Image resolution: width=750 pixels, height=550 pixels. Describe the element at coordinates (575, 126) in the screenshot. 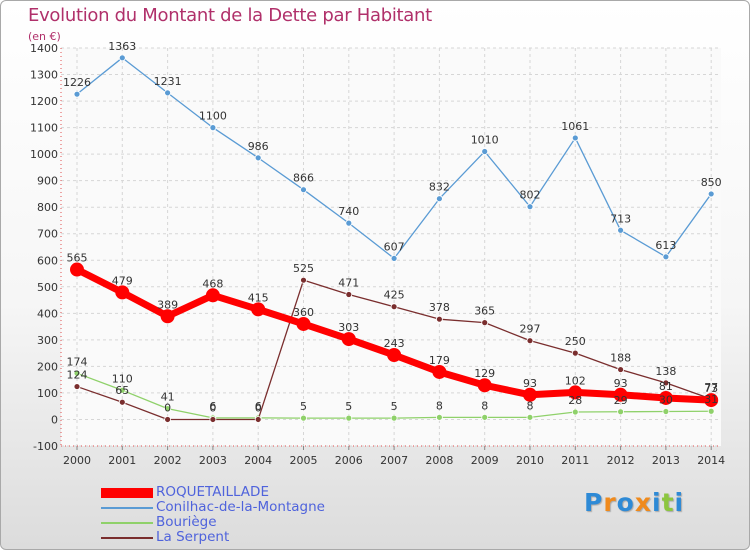

I see `data-label: 1061` at that location.